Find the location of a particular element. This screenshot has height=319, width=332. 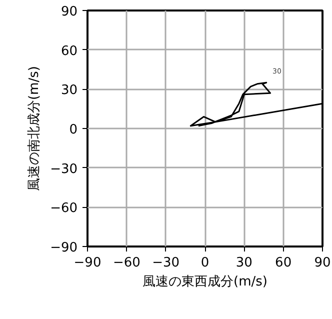

y-tick-label: −90 is located at coordinates (64, 248).